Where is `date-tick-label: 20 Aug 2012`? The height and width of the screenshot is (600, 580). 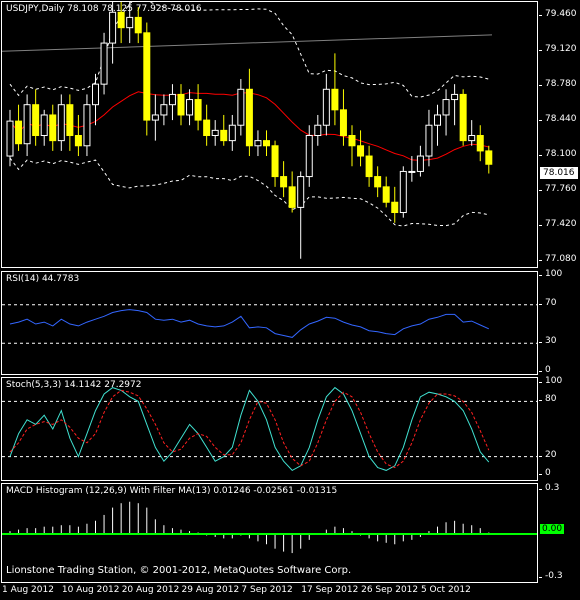 date-tick-label: 20 Aug 2012 is located at coordinates (150, 590).